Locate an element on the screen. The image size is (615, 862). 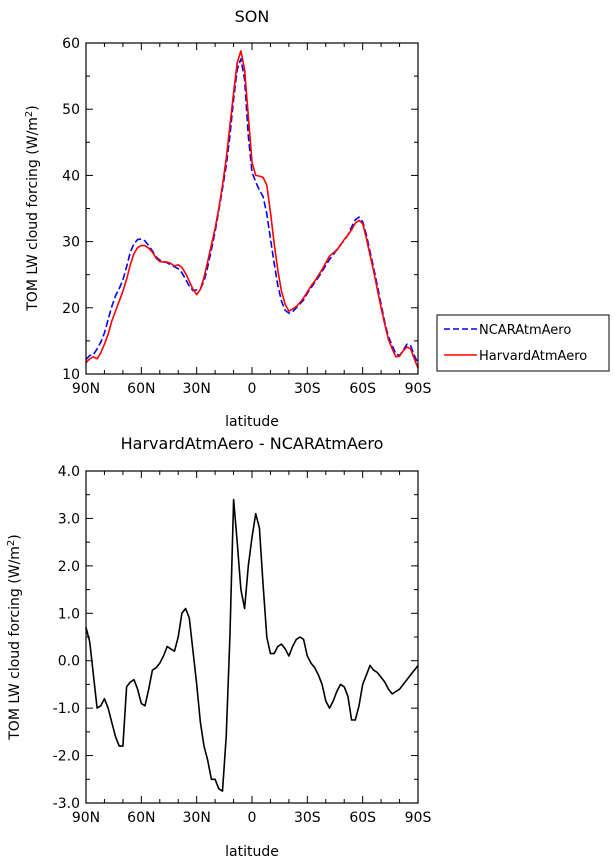
chart-bottom-x-axis-title: latitude is located at coordinates (252, 852).